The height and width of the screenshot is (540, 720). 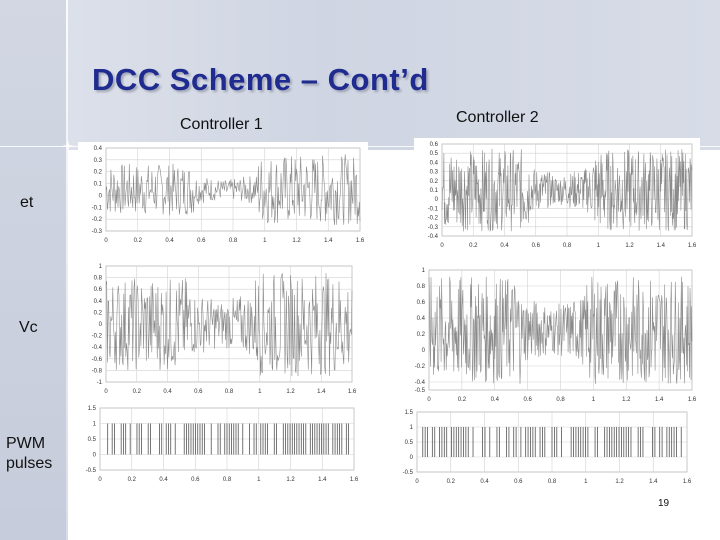 What do you see at coordinates (27, 202) in the screenshot?
I see `row-label-et: et` at bounding box center [27, 202].